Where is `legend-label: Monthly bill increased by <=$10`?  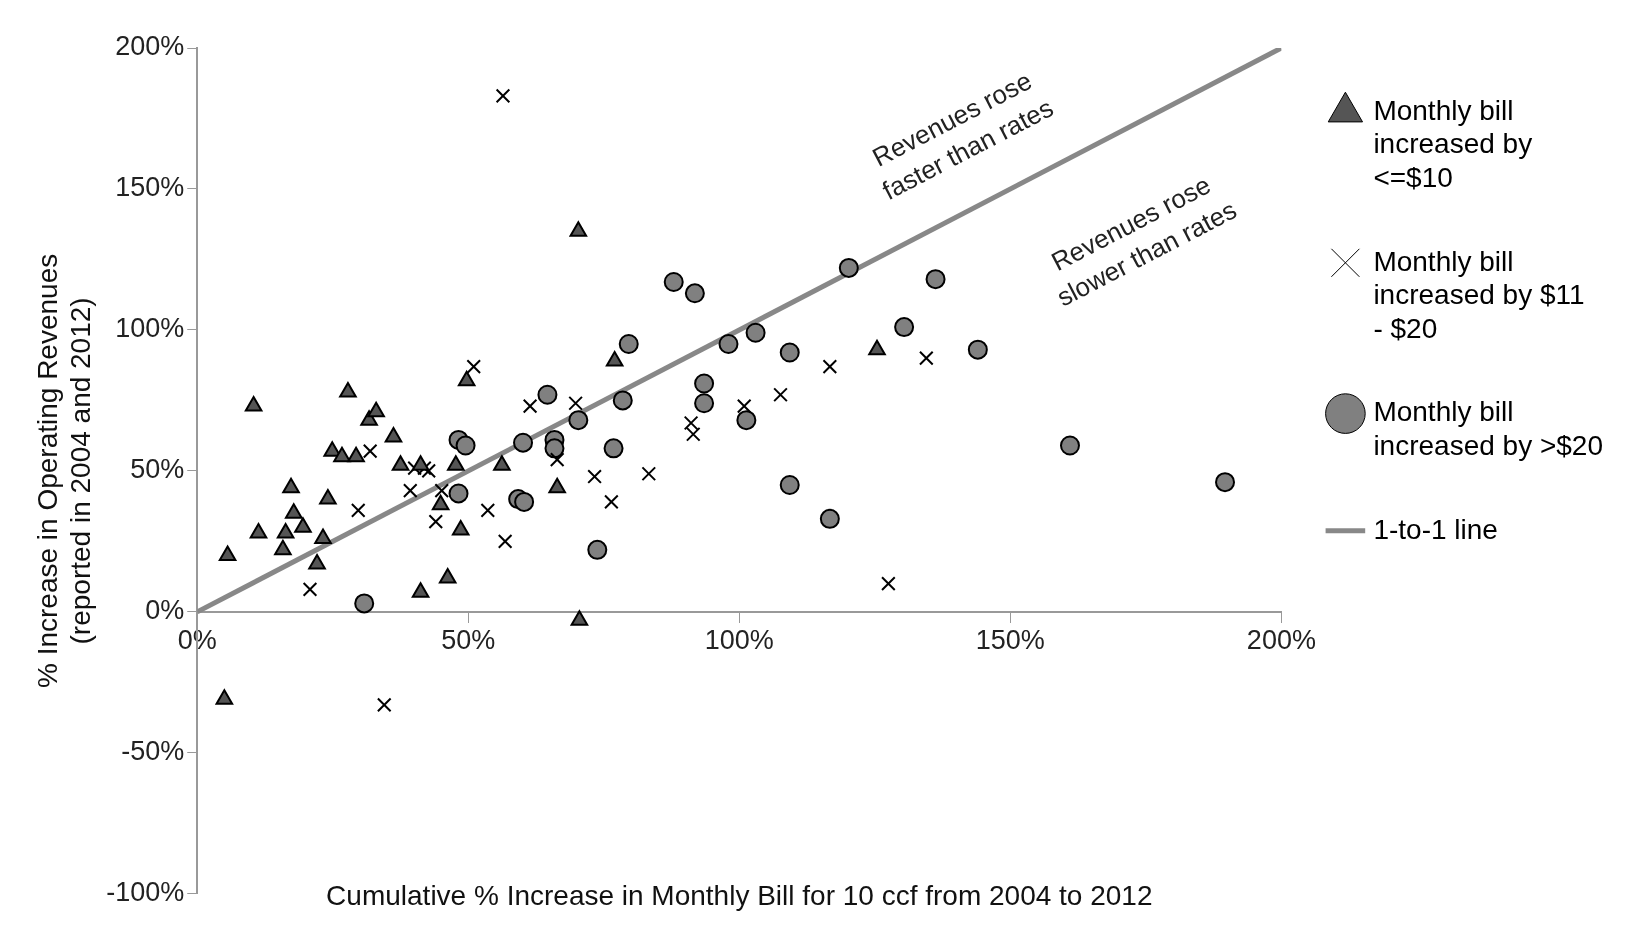
legend-label: Monthly bill increased by <=$10 is located at coordinates (1453, 143).